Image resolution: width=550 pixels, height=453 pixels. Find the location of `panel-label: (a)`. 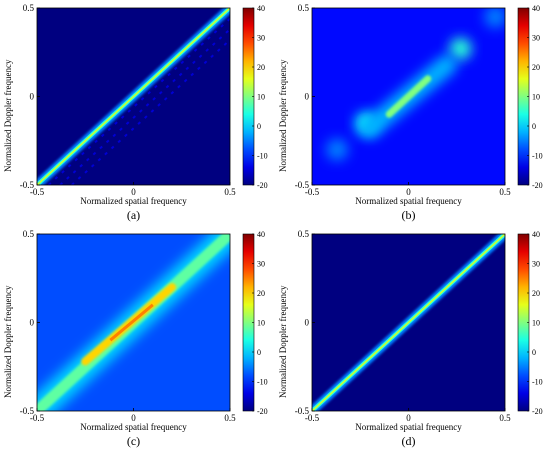

panel-label: (a) is located at coordinates (133, 215).